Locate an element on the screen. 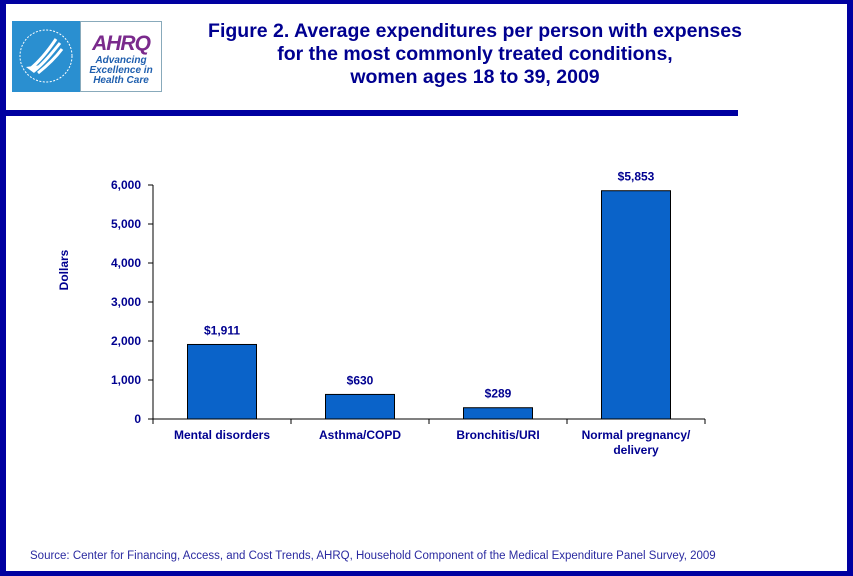 The width and height of the screenshot is (853, 576). x-tick-label: Bronchitis/URI is located at coordinates (497, 435).